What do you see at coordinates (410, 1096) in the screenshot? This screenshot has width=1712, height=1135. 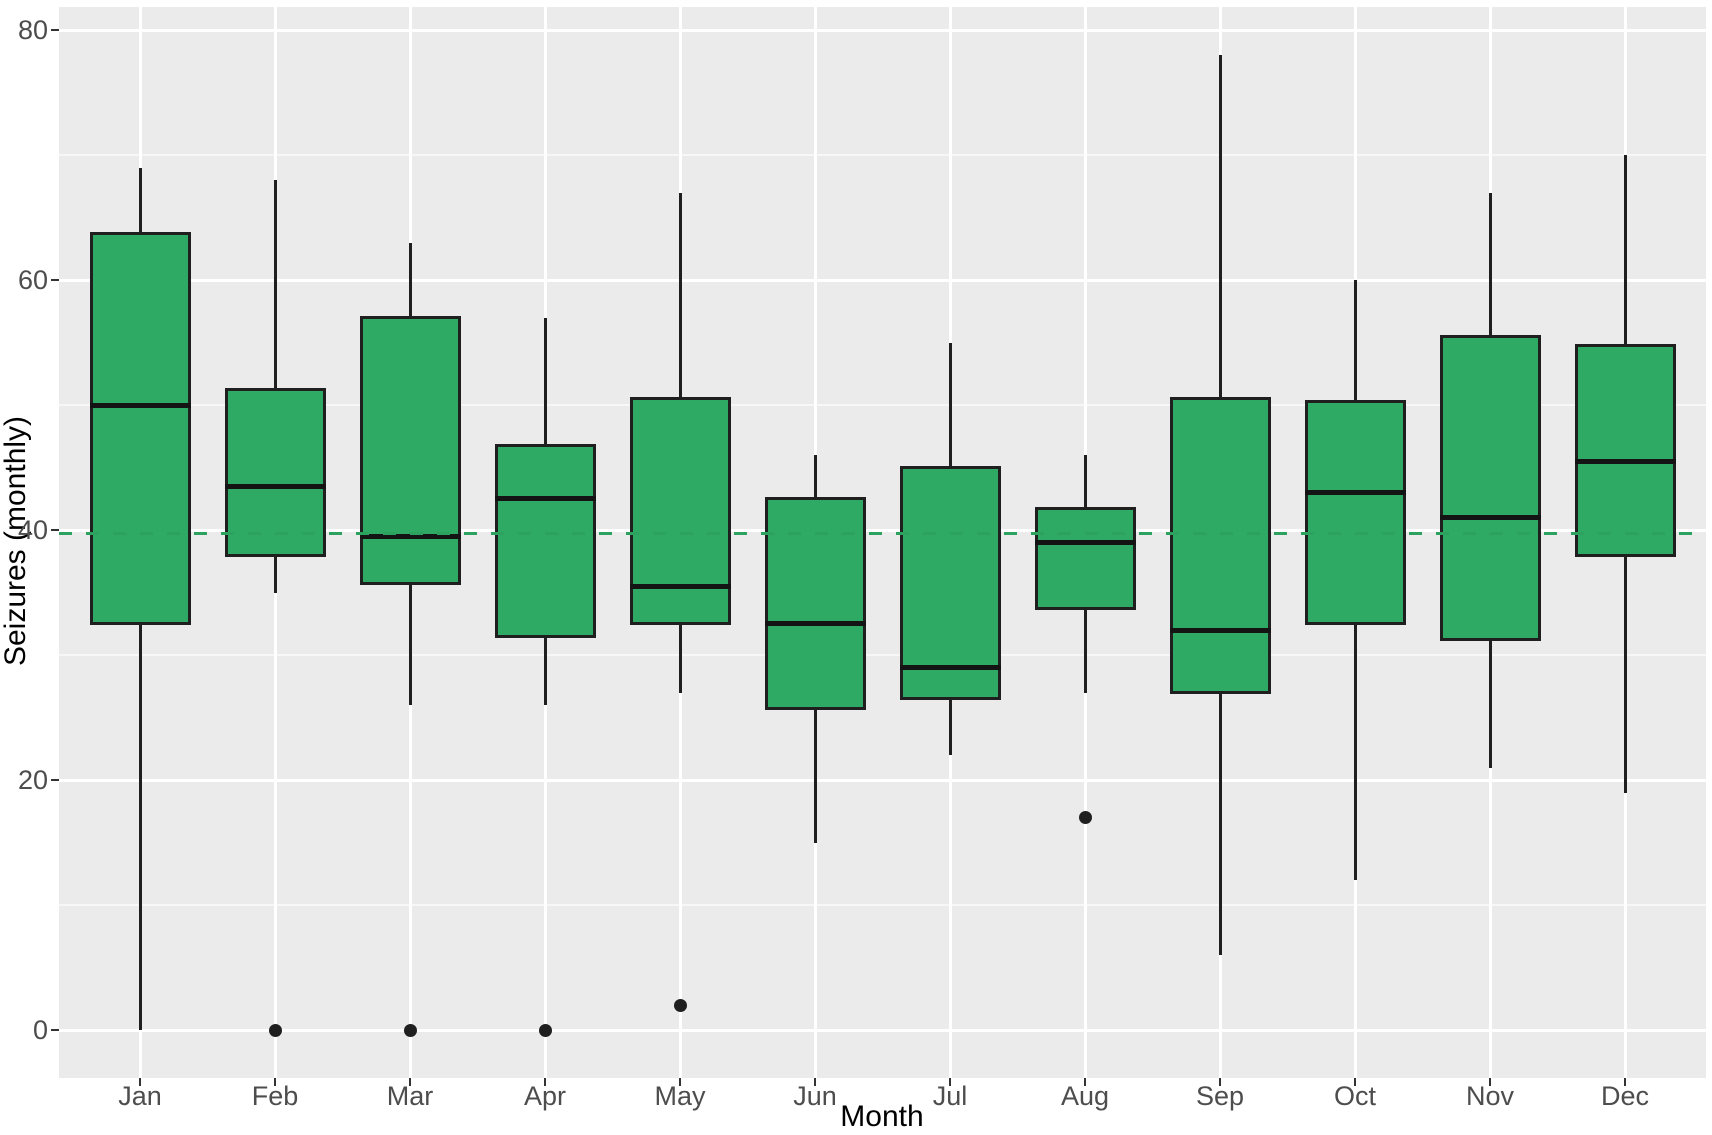 I see `x-tick-label-mar: Mar` at bounding box center [410, 1096].